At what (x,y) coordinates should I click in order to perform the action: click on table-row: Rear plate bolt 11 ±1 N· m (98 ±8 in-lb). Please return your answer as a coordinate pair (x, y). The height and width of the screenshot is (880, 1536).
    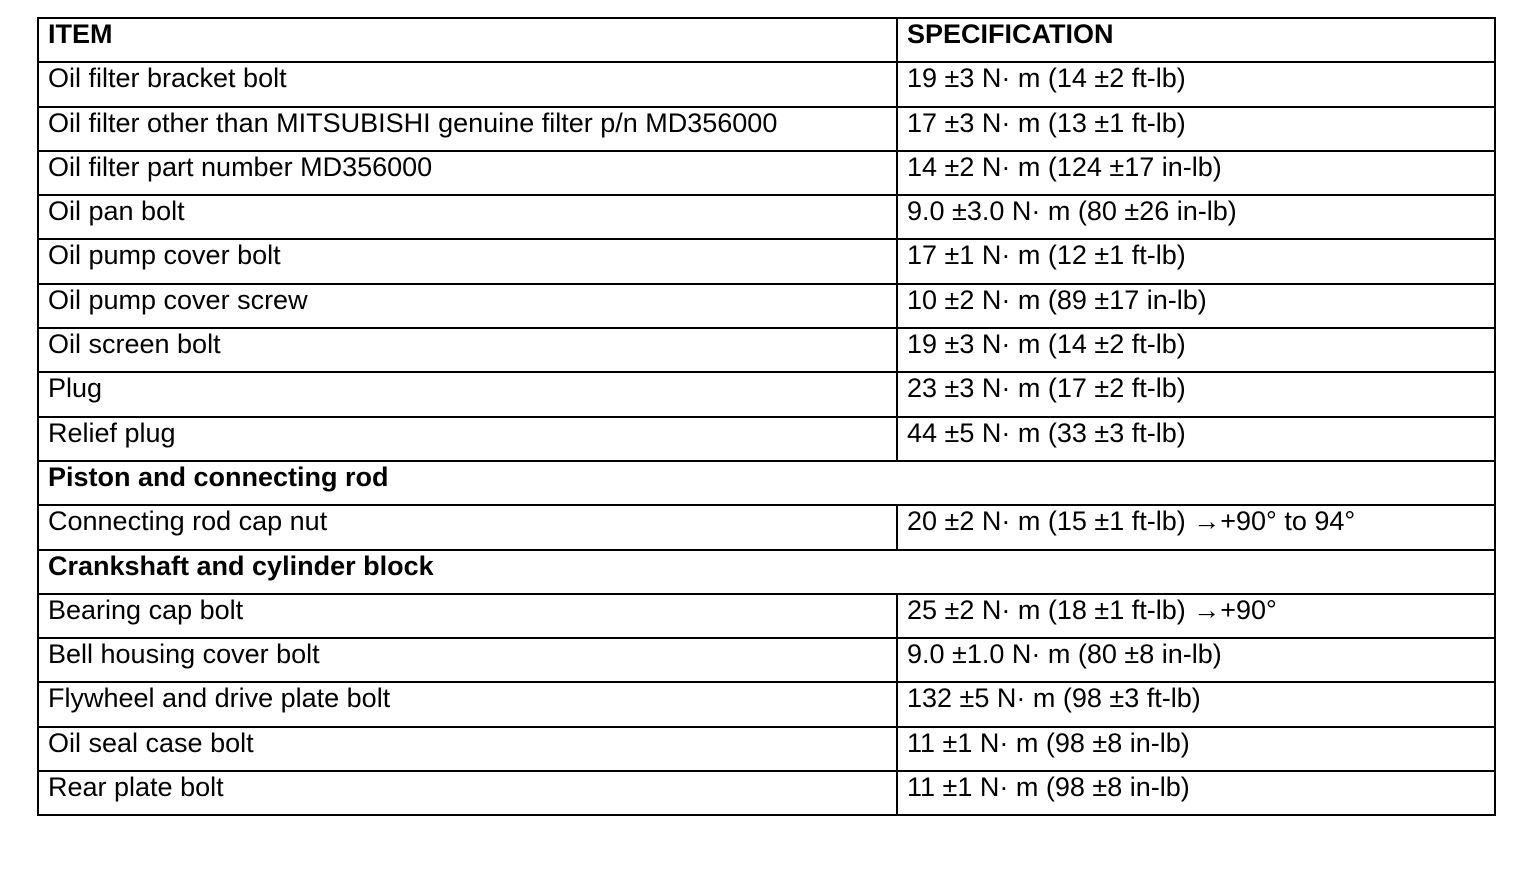
    Looking at the image, I should click on (766, 793).